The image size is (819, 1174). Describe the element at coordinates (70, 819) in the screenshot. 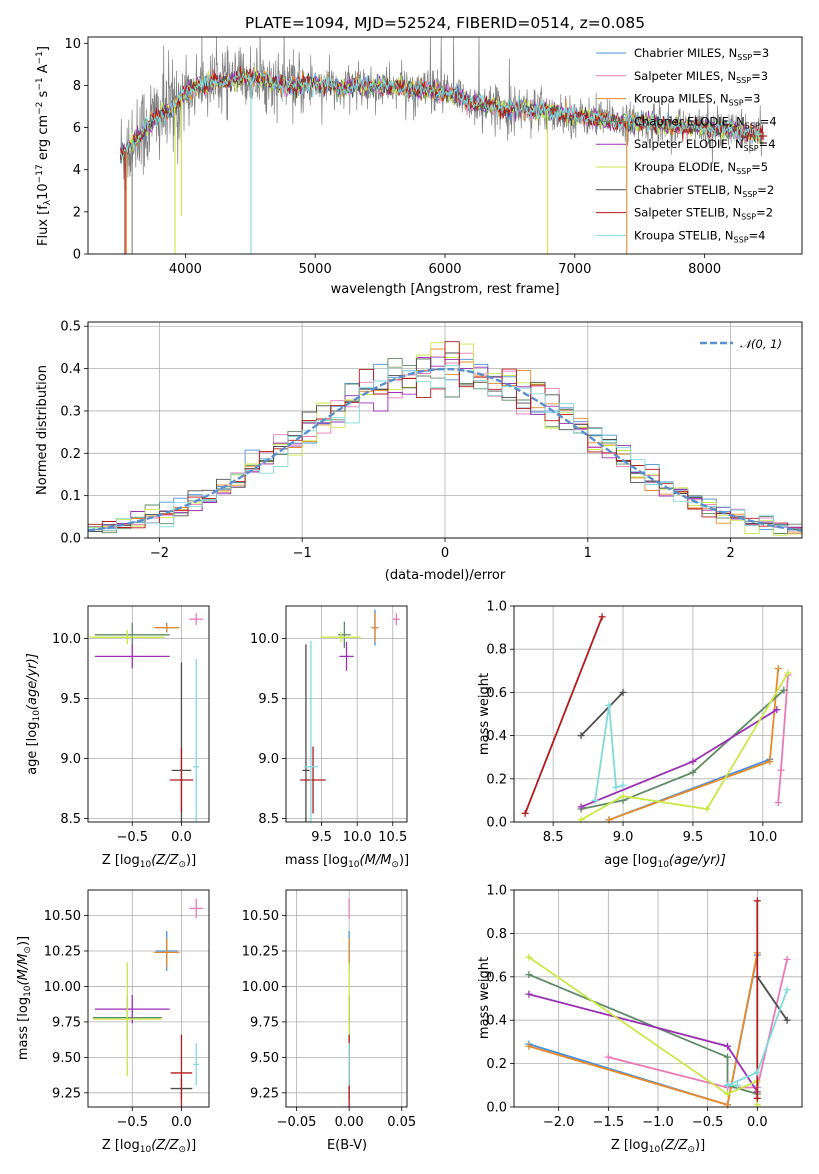

I see `age-z-ytick-label: 8.5` at that location.